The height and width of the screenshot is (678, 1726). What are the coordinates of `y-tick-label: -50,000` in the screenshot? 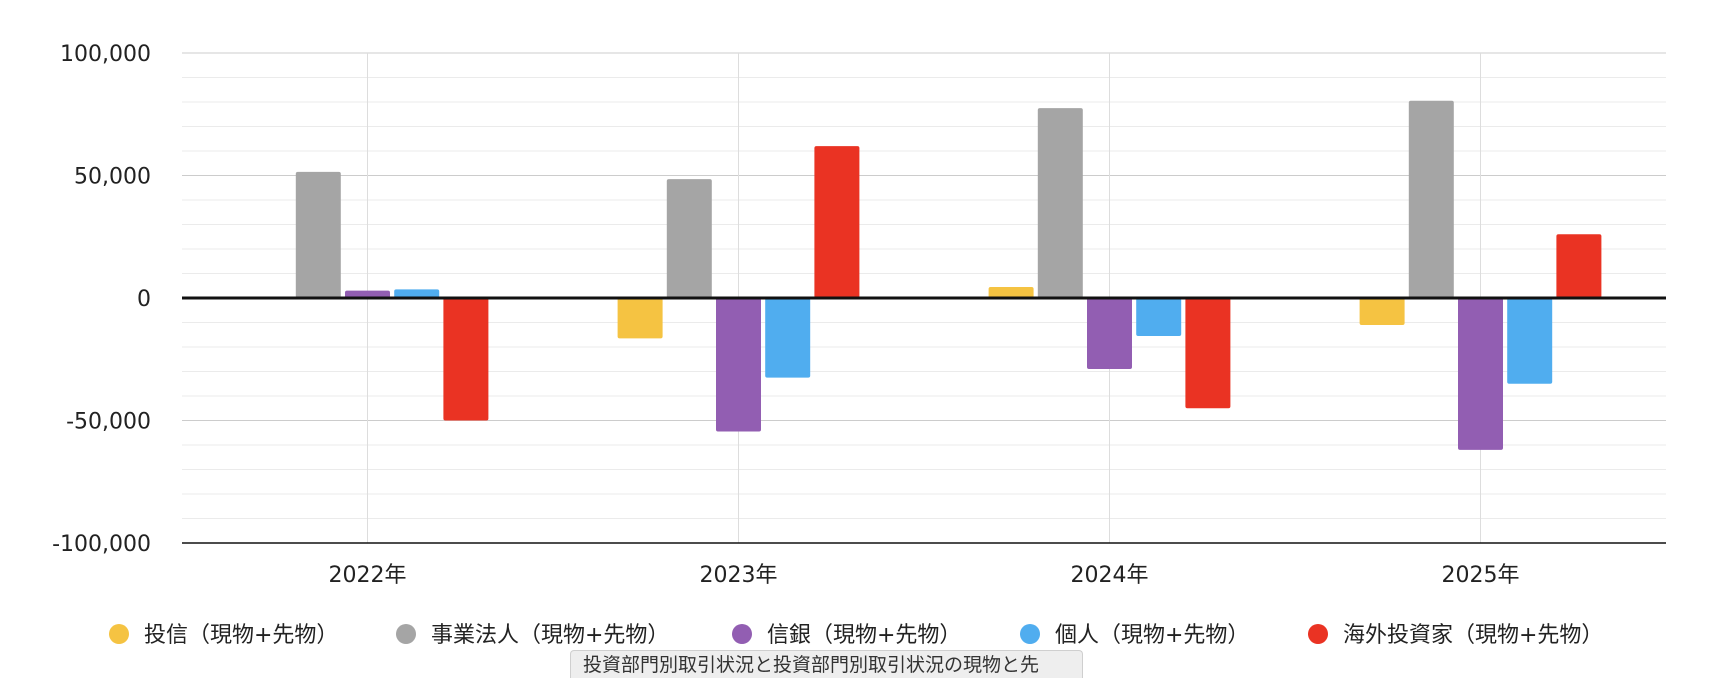 It's located at (108, 422).